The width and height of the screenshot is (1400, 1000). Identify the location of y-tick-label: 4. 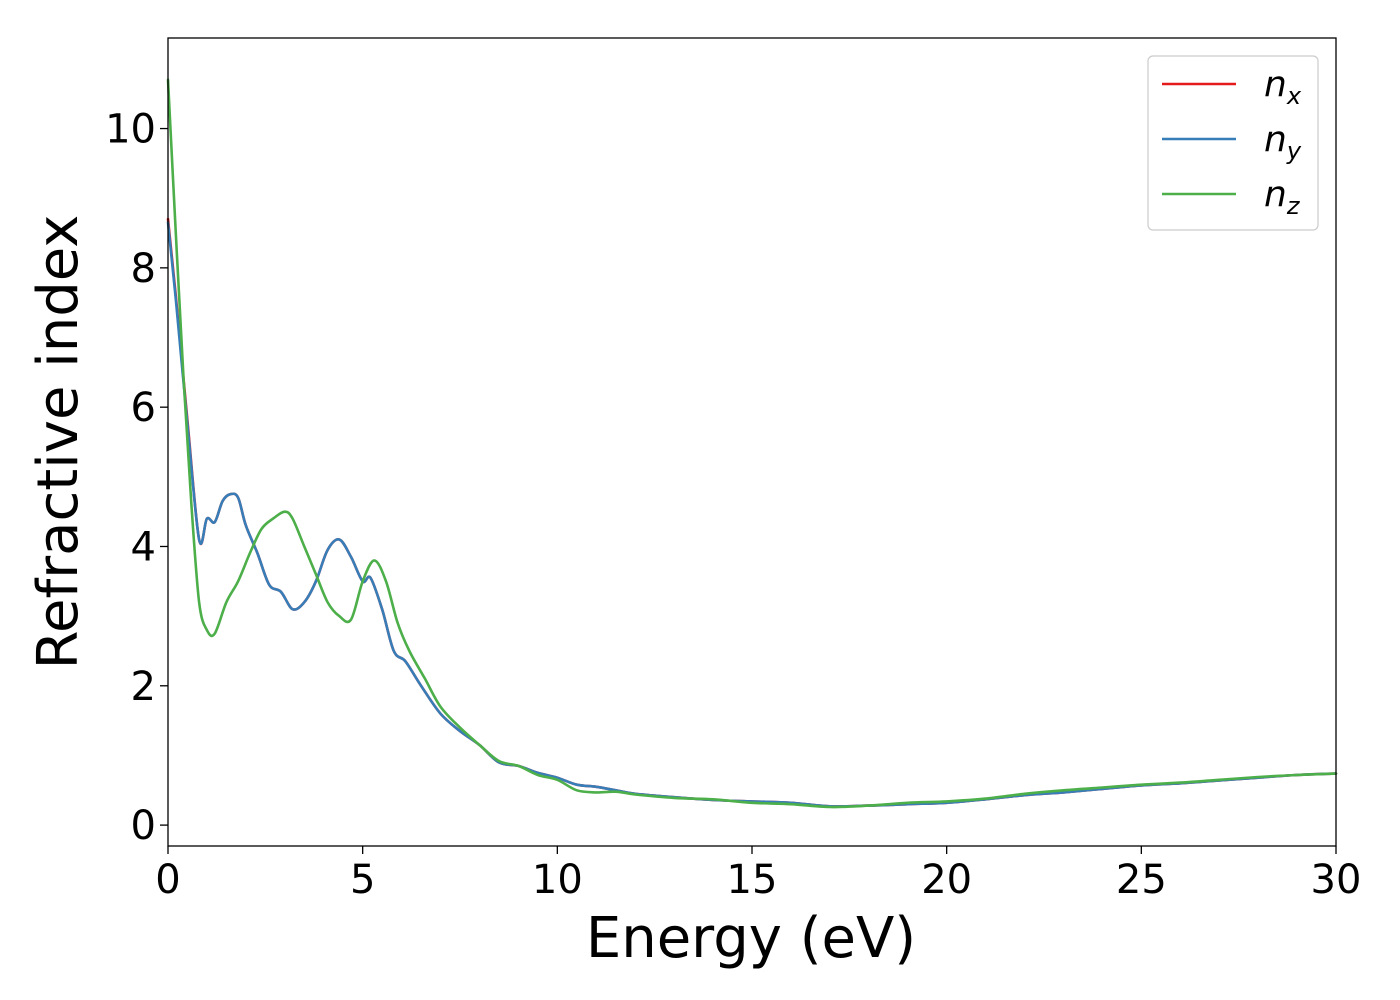
(143, 547).